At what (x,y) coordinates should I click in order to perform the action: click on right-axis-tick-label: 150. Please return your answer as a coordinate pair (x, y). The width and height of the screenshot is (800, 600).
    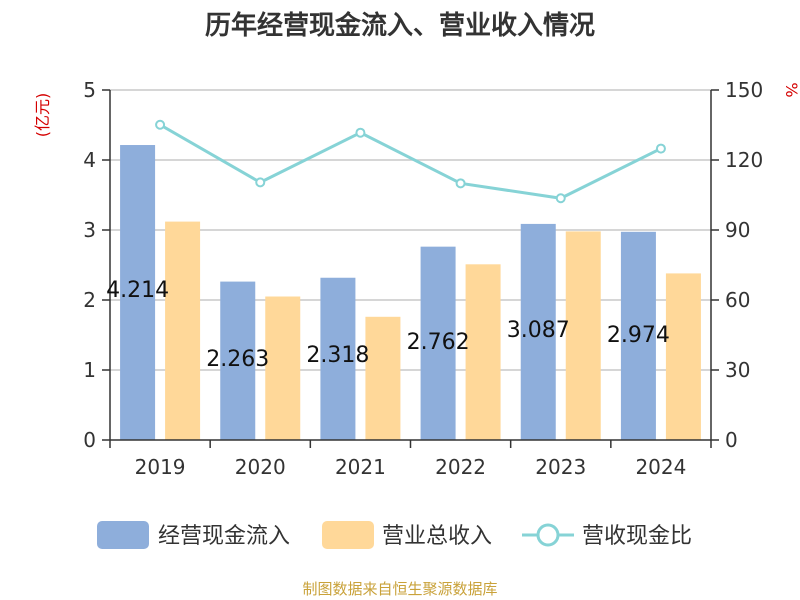
    Looking at the image, I should click on (744, 90).